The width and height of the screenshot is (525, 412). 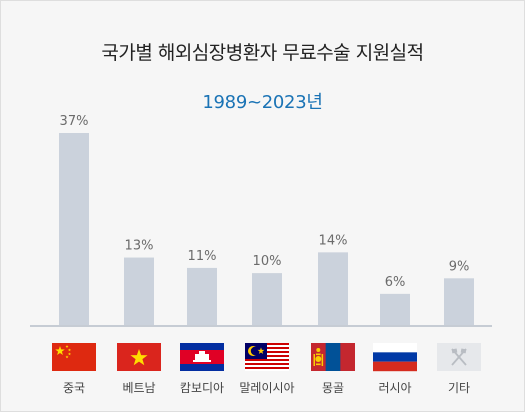 What do you see at coordinates (394, 388) in the screenshot?
I see `category-label-5: 러시아` at bounding box center [394, 388].